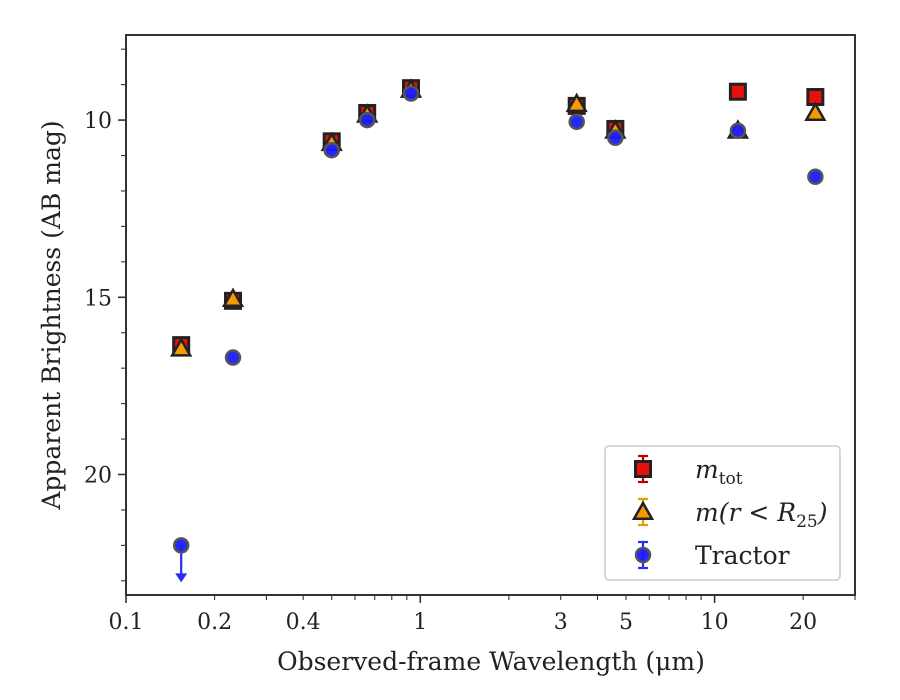 The image size is (900, 700). I want to click on y-tick-label: 20, so click(98, 475).